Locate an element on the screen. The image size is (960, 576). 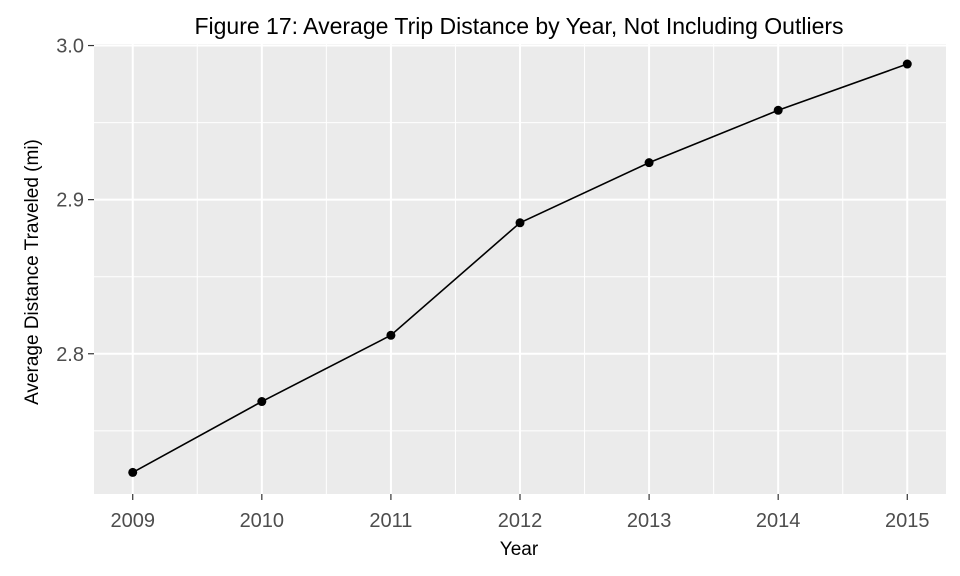
x-tick-label: 2015 is located at coordinates (907, 521).